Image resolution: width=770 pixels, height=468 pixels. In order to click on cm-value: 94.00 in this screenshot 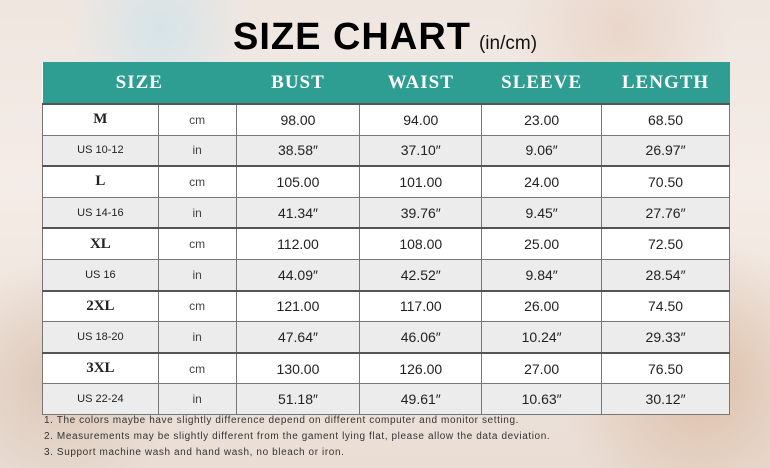, I will do `click(421, 119)`.